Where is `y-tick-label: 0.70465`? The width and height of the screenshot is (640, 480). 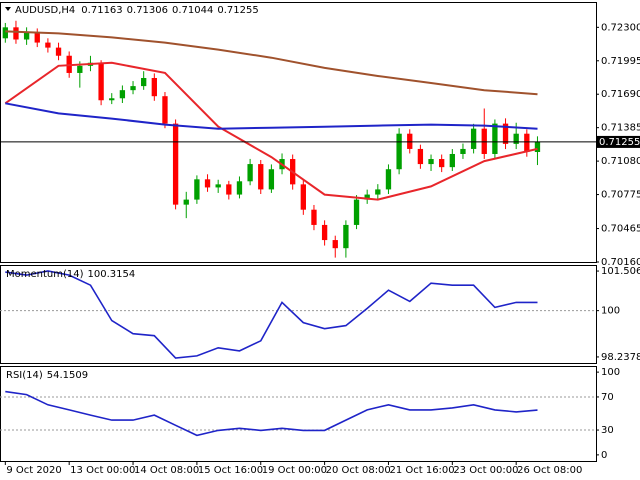
y-tick-label: 0.70465 is located at coordinates (620, 229).